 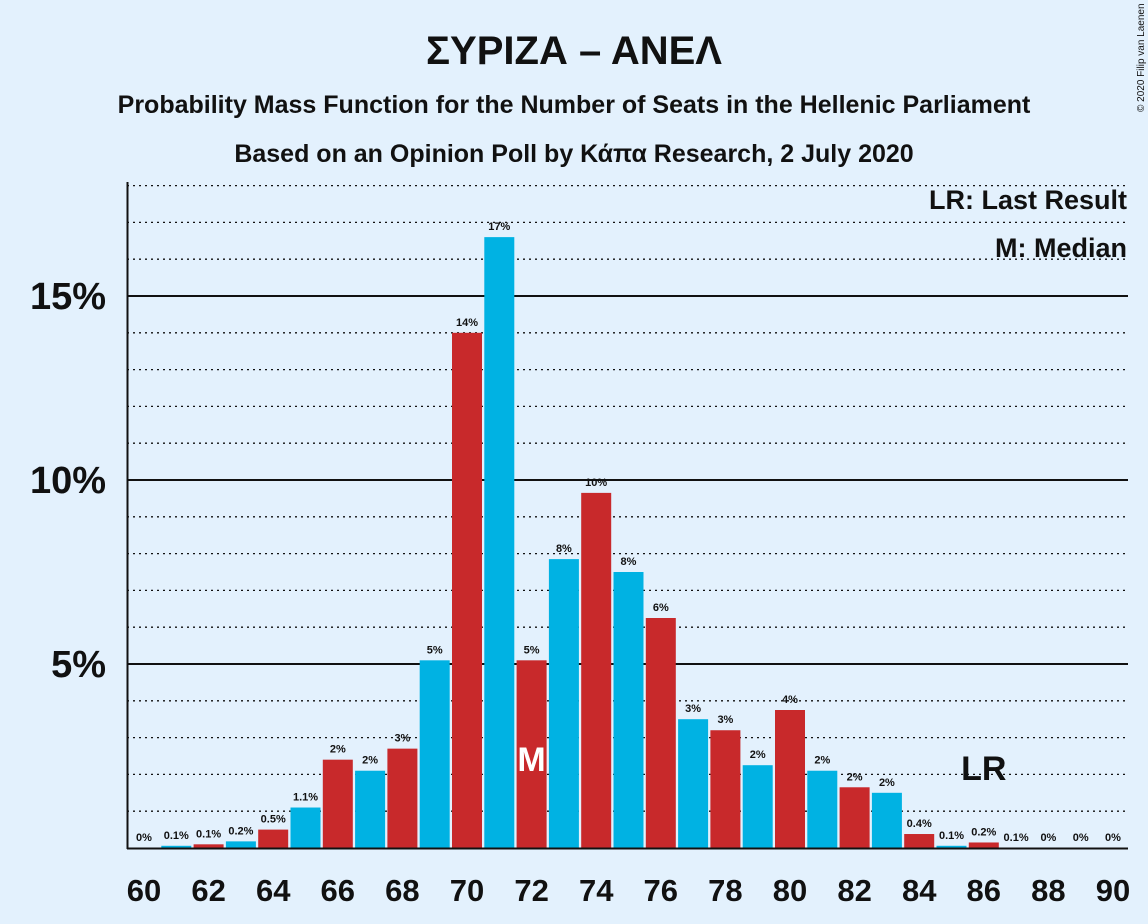 What do you see at coordinates (919, 890) in the screenshot?
I see `x-tick-label: 84` at bounding box center [919, 890].